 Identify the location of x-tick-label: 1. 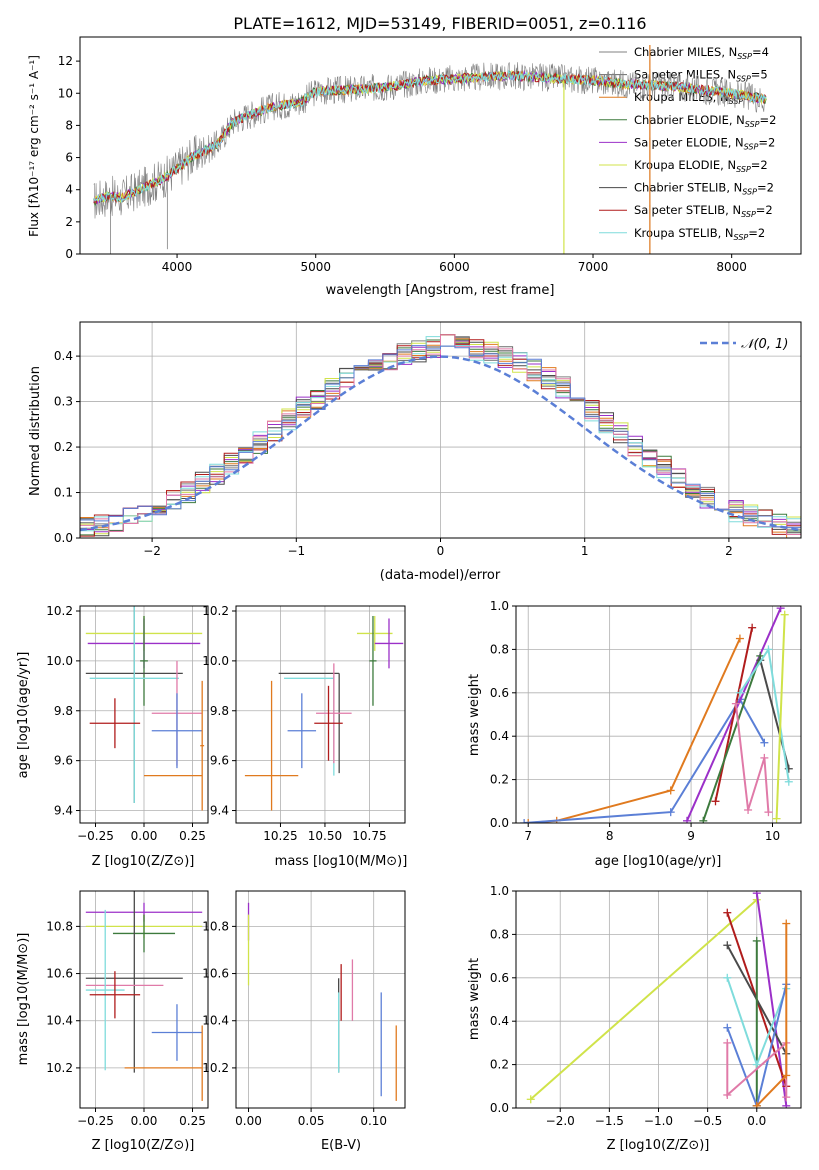
(585, 551).